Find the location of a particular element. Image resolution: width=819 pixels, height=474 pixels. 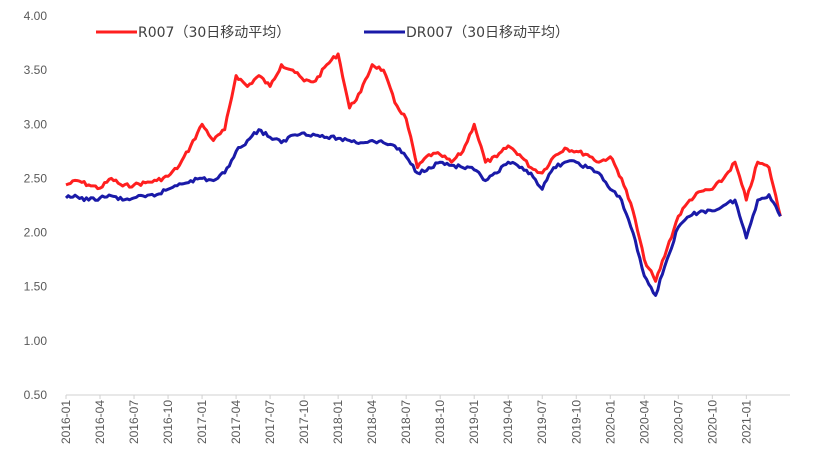

y-tick-label: 3.00 is located at coordinates (36, 124).